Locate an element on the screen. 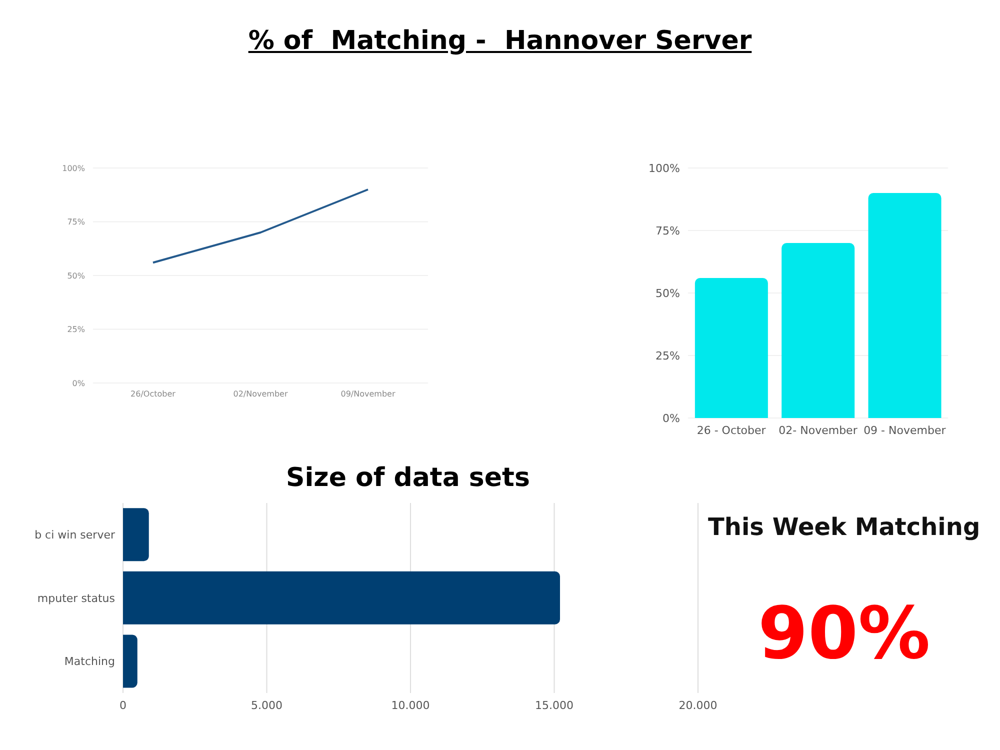  y-tick-label: Matching is located at coordinates (89, 661).